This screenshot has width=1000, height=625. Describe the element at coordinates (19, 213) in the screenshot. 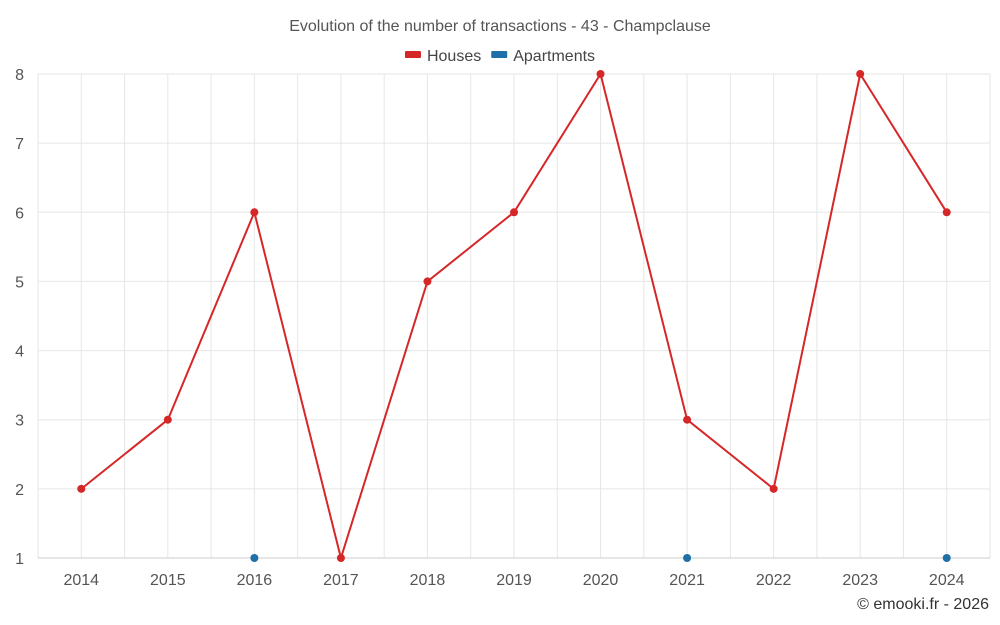

I see `y-tick-label: 6` at that location.